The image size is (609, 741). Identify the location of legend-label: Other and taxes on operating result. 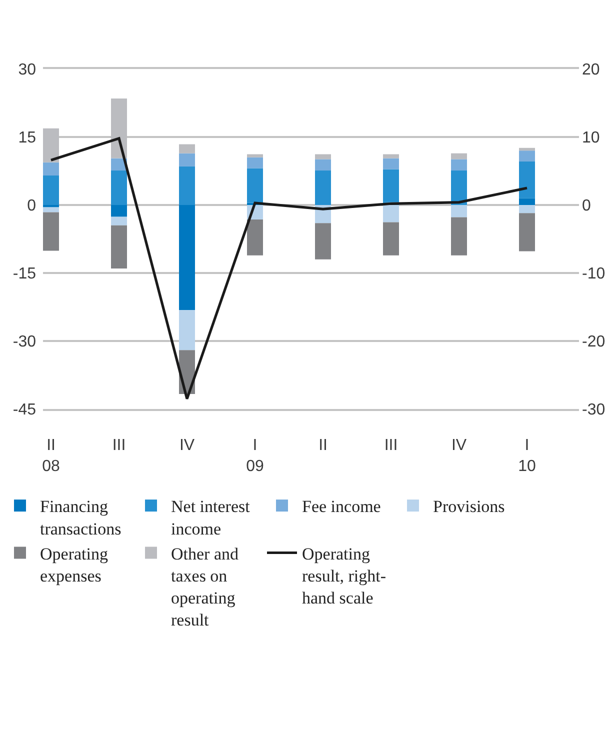
(205, 587).